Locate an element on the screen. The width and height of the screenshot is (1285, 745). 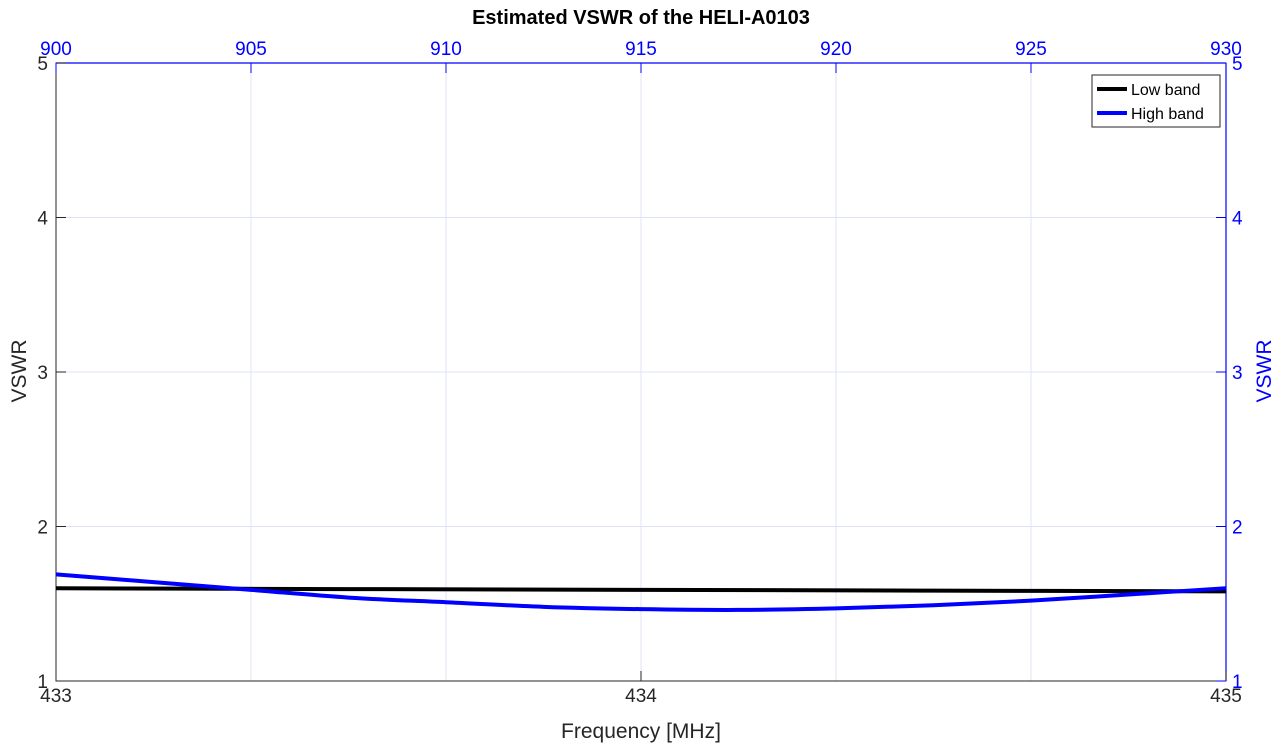
y-tick-label-left: 5 is located at coordinates (42, 64).